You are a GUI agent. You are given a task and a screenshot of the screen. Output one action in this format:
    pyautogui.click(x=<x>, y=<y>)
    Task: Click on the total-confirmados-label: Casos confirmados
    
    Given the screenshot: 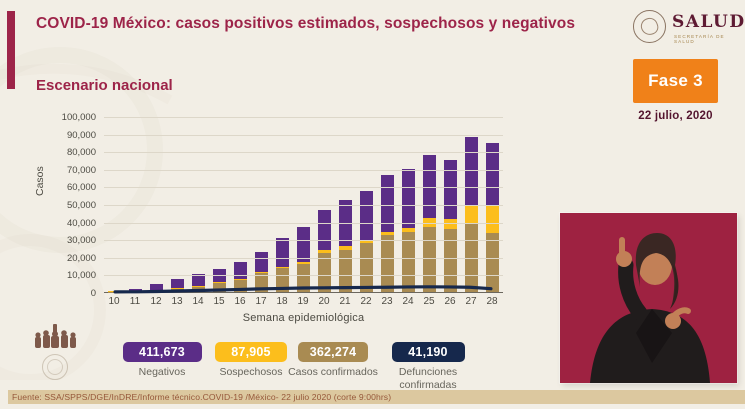 What is the action you would take?
    pyautogui.click(x=333, y=372)
    